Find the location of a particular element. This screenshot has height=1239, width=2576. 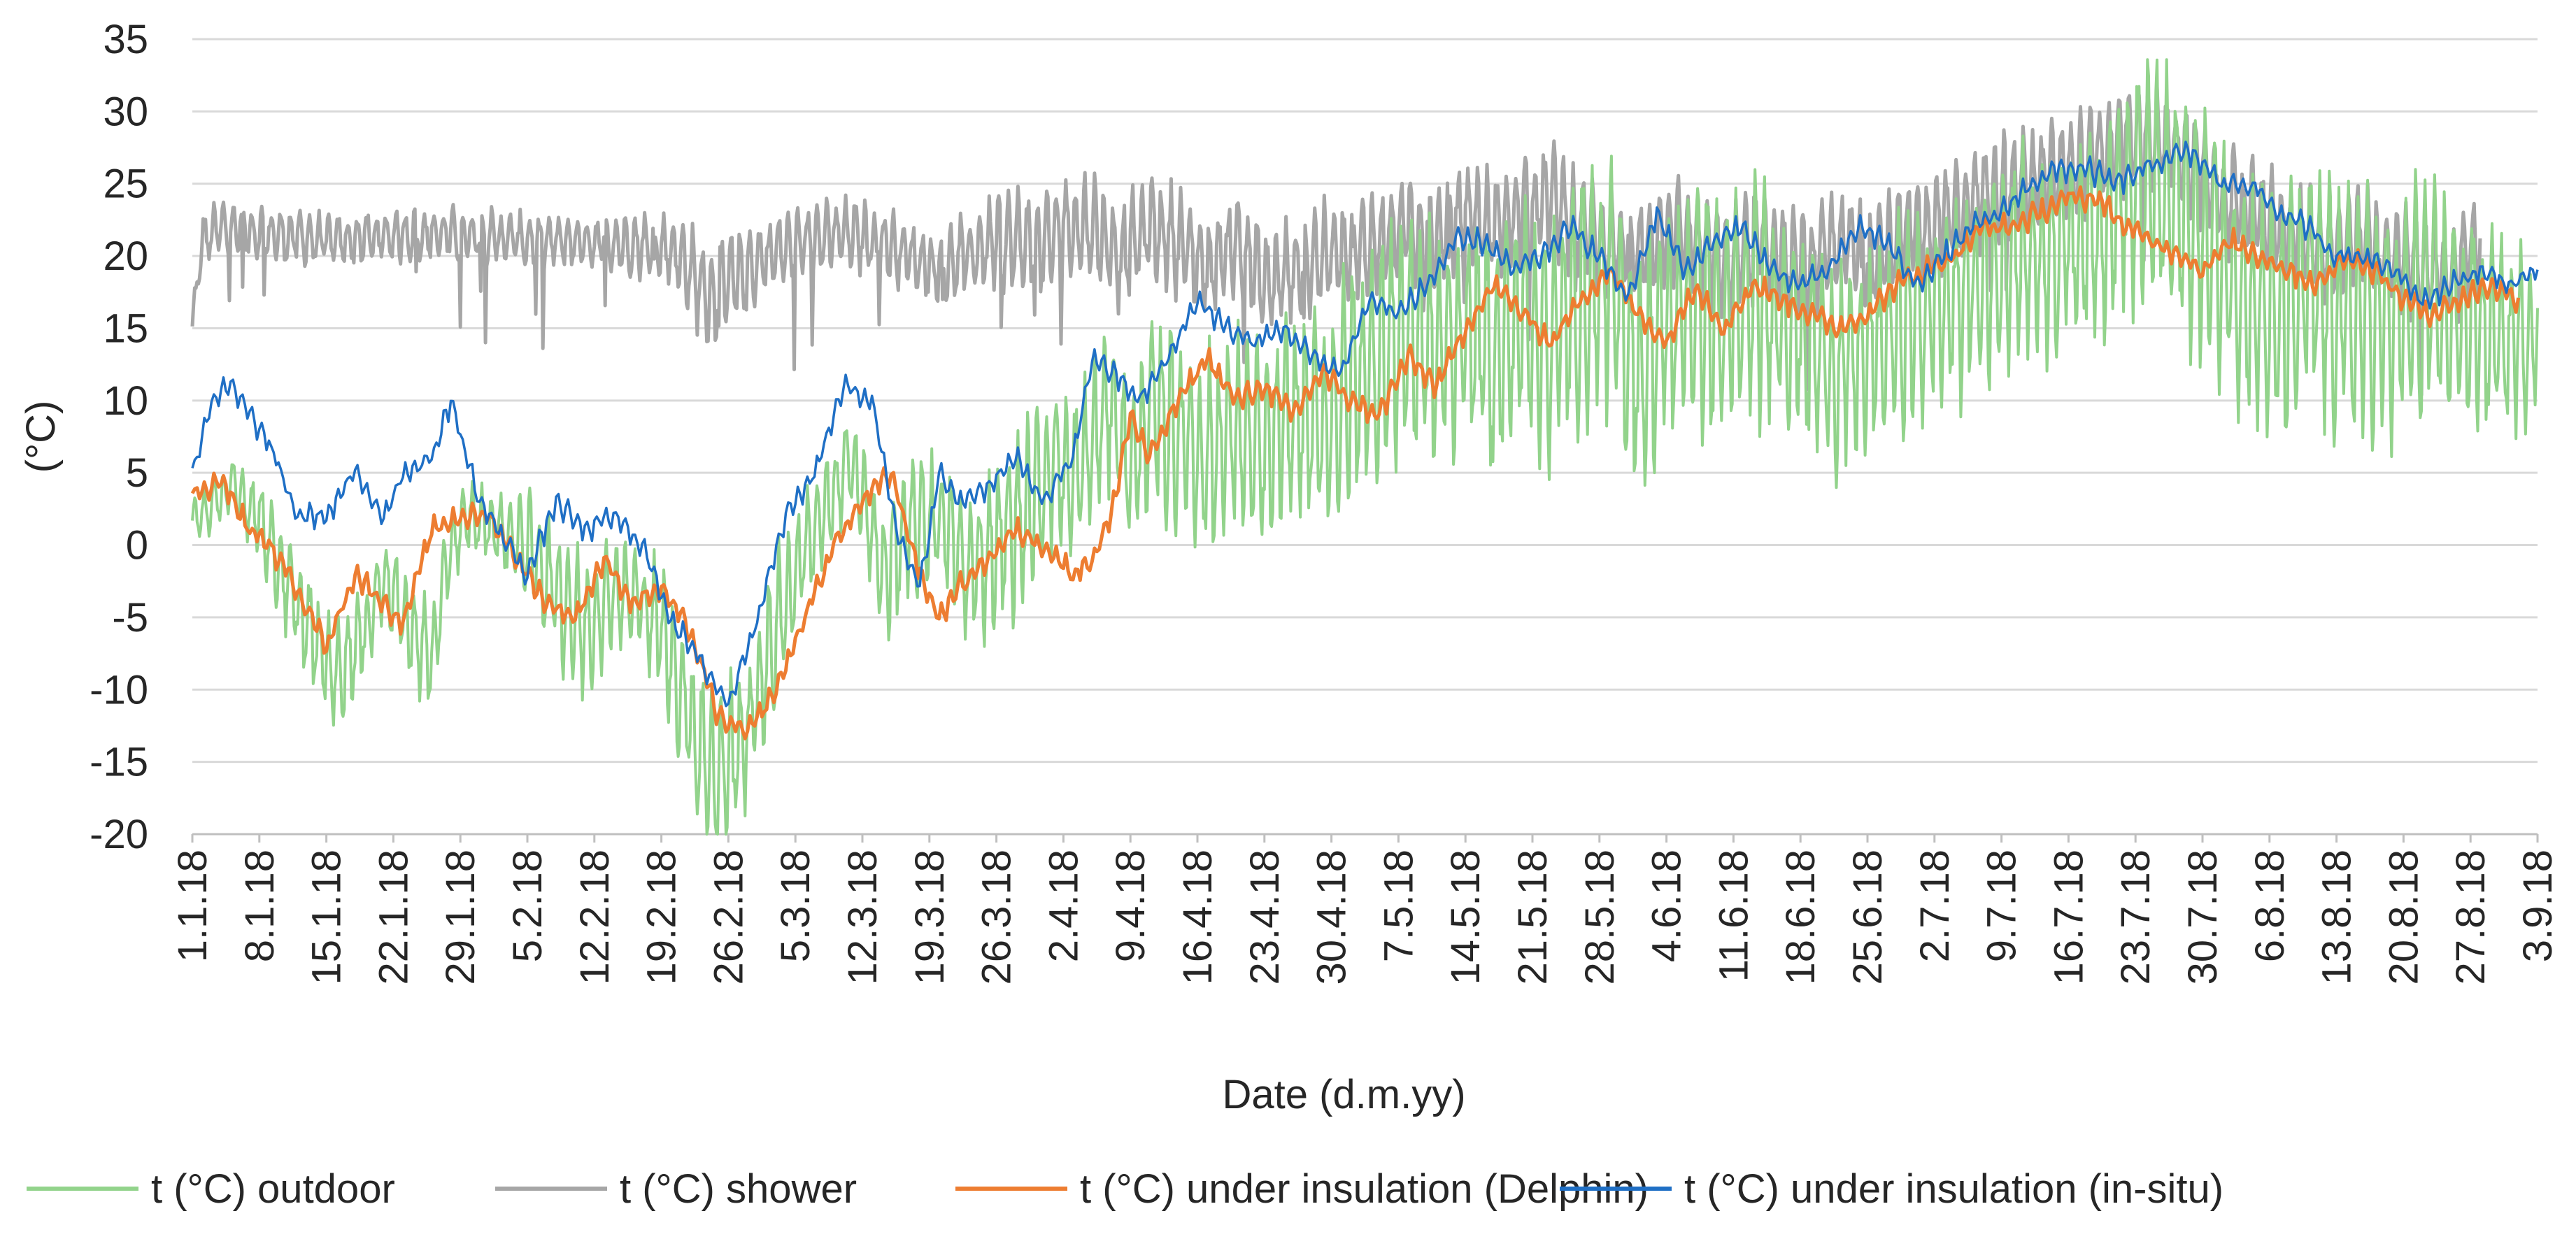

x-tick-label: 9.4.18 is located at coordinates (1130, 906).